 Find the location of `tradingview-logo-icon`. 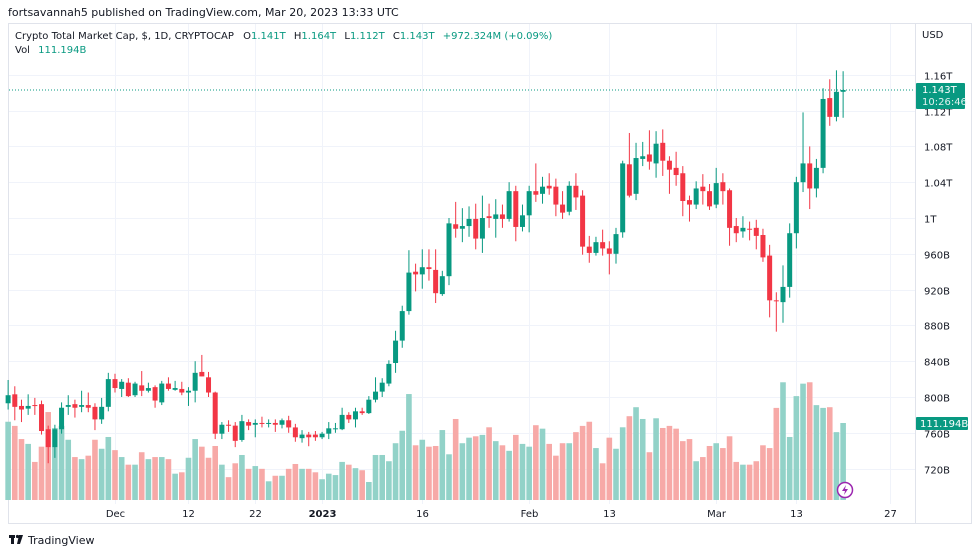

tradingview-logo-icon is located at coordinates (16, 539).